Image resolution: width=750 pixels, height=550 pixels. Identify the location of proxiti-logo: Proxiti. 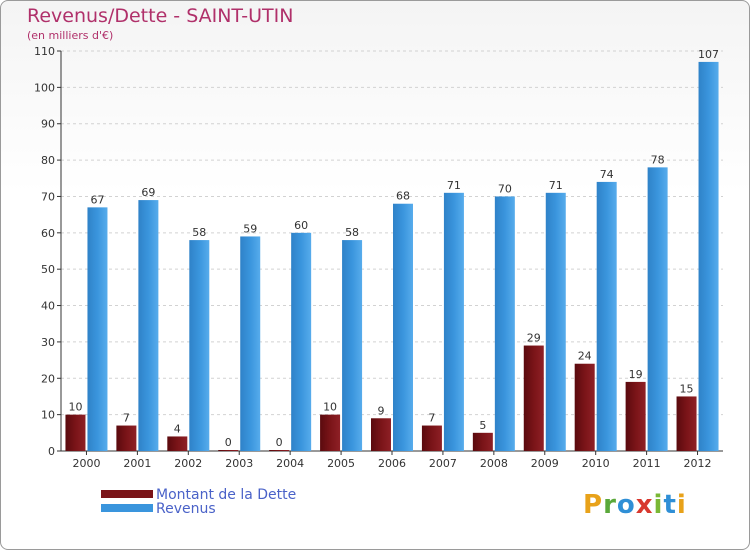
(635, 505).